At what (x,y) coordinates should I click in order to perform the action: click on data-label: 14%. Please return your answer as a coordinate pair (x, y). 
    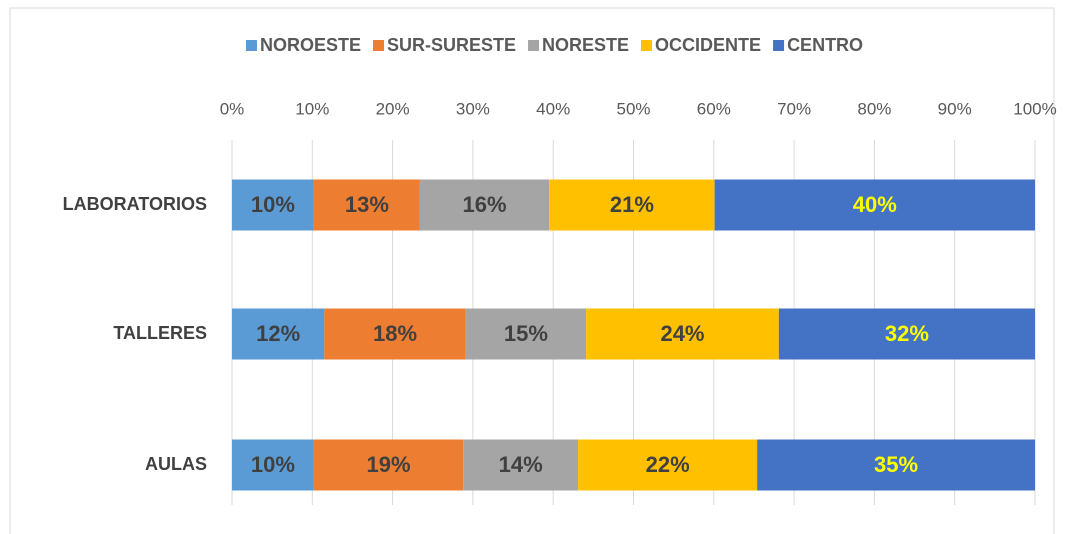
    Looking at the image, I should click on (521, 464).